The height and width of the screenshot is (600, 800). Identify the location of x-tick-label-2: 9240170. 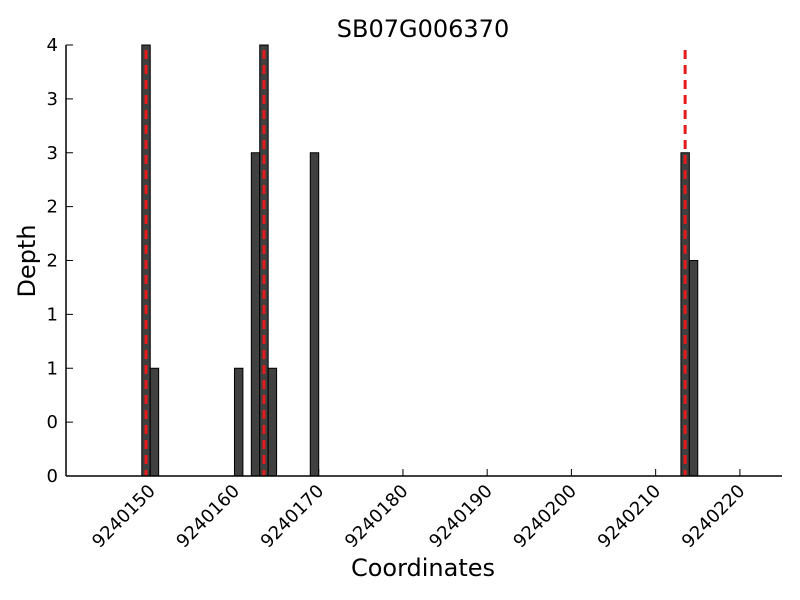
(293, 517).